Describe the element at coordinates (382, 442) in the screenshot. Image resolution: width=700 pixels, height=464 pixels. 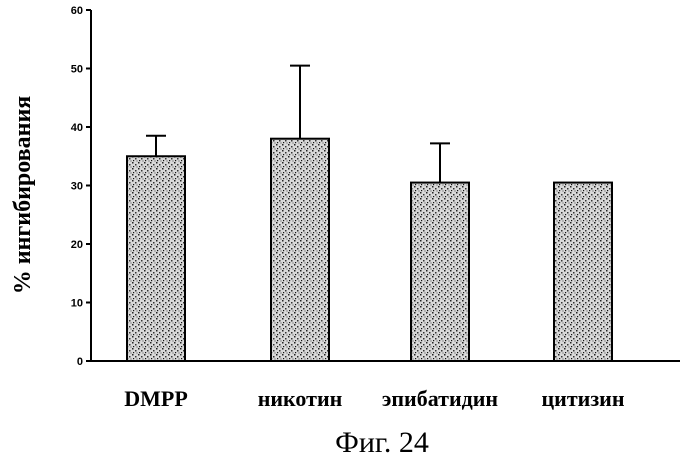
I see `figure-caption: Фиг. 24` at that location.